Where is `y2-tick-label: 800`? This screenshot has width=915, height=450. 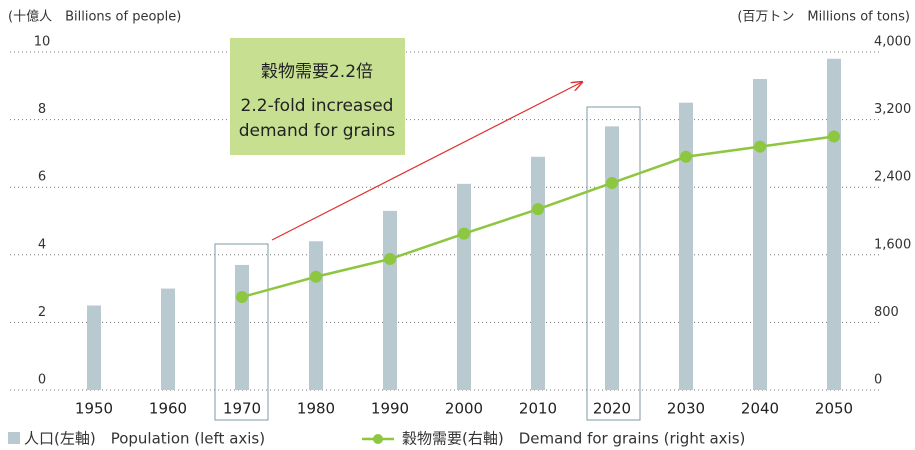
y2-tick-label: 800 is located at coordinates (886, 312).